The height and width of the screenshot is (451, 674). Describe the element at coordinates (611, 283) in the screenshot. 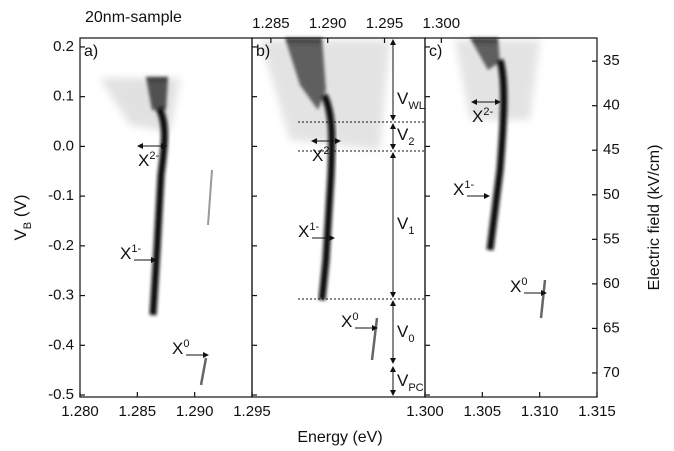

I see `y2-tick-label: 60` at that location.